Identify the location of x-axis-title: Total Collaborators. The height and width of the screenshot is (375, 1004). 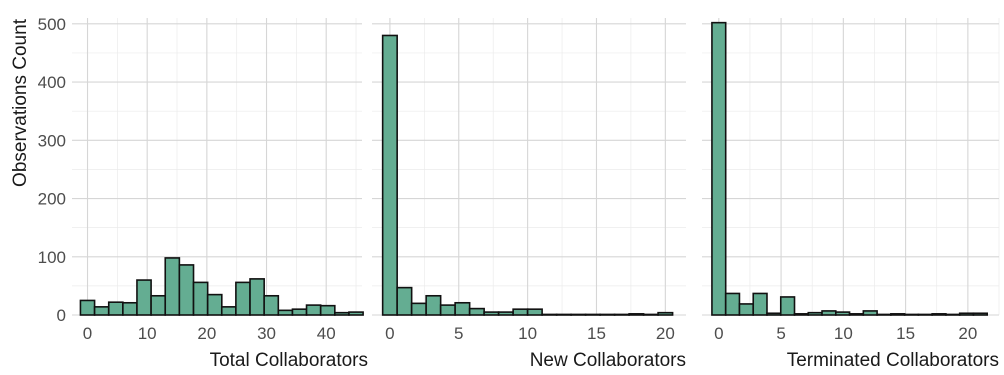
(289, 360).